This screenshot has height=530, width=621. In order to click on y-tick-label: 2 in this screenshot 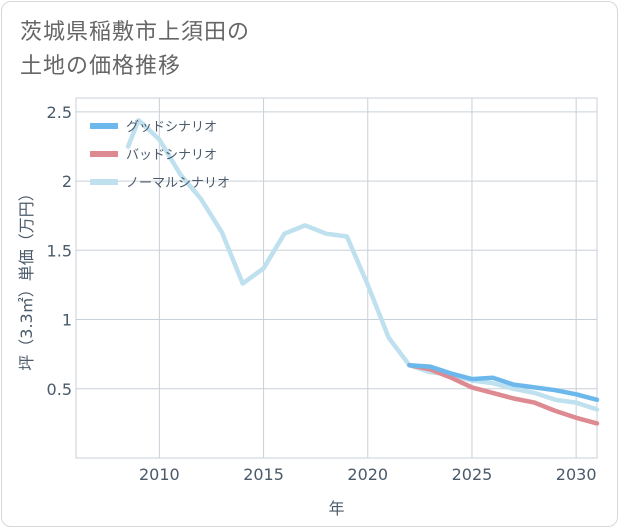, I will do `click(67, 181)`.